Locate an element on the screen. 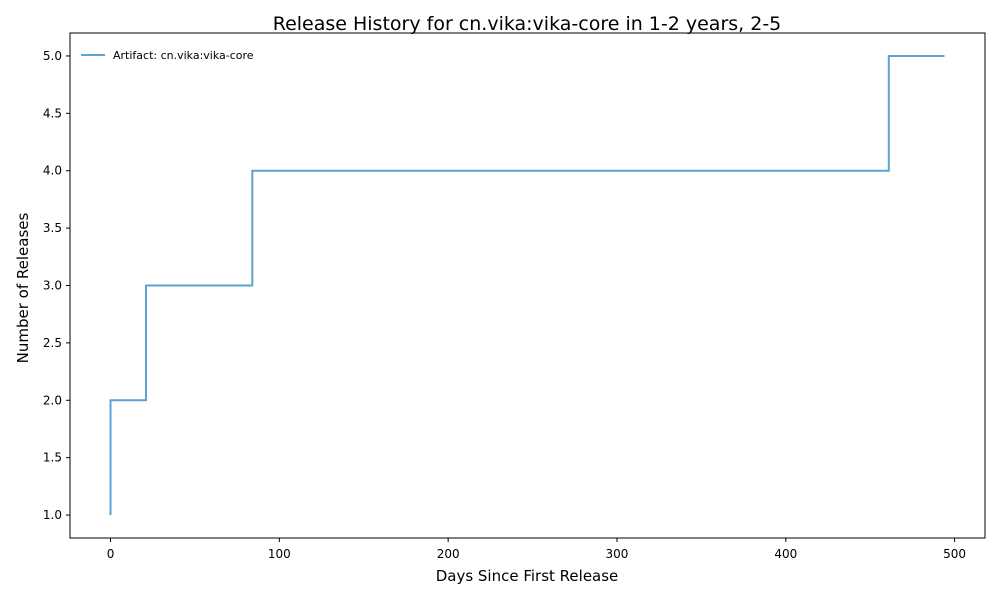 This screenshot has height=600, width=1000. y-tick-label: 5.0 is located at coordinates (52, 56).